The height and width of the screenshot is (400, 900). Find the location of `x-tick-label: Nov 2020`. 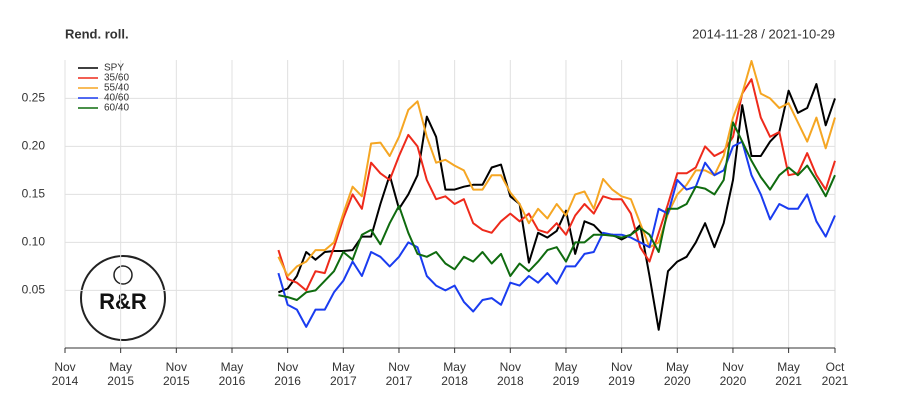

x-tick-label: Nov 2020 is located at coordinates (733, 374).